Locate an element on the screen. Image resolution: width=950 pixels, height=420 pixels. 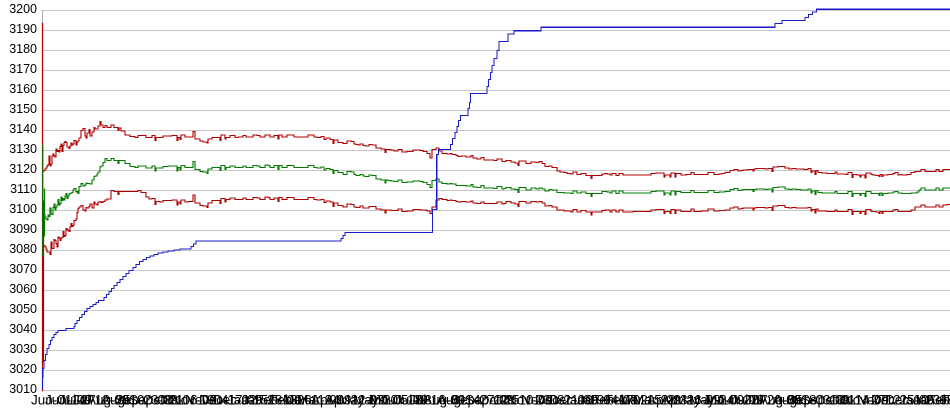
svg-text: Jan-19 is located at coordinates (583, 399).